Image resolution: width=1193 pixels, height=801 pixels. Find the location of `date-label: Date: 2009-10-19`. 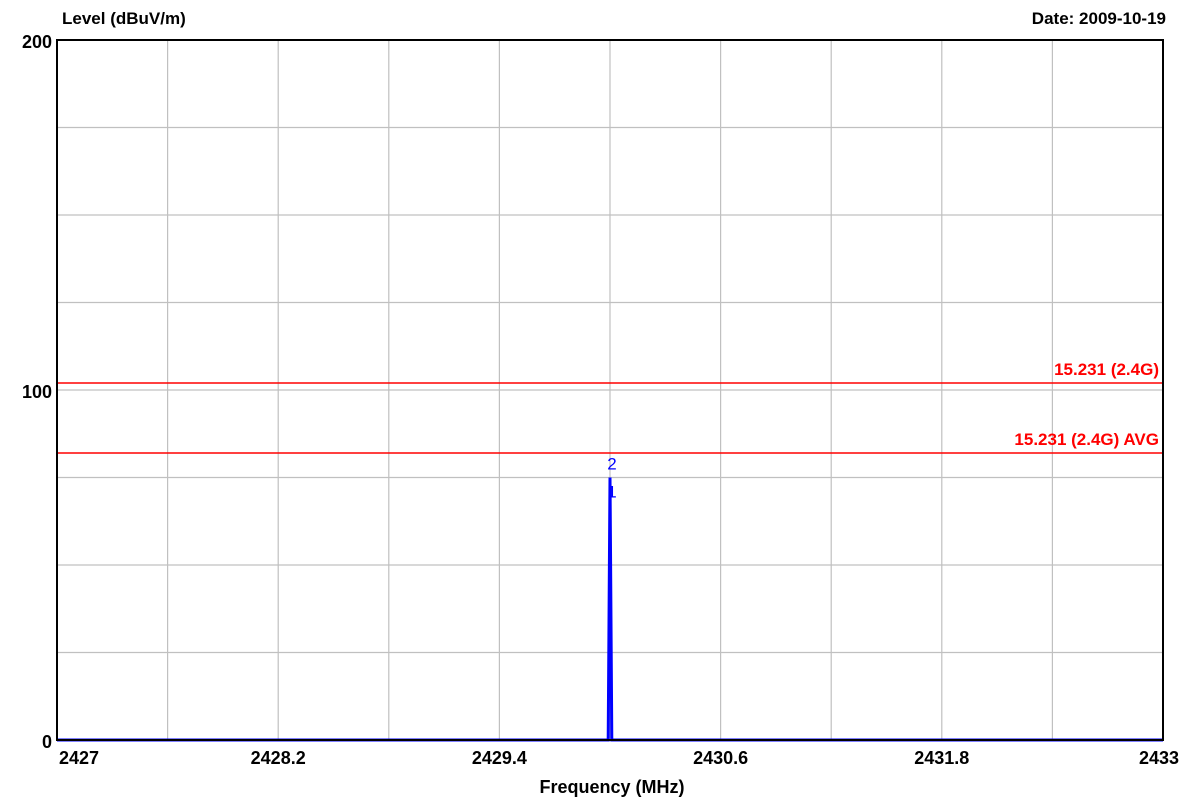

date-label: Date: 2009-10-19 is located at coordinates (1099, 18).